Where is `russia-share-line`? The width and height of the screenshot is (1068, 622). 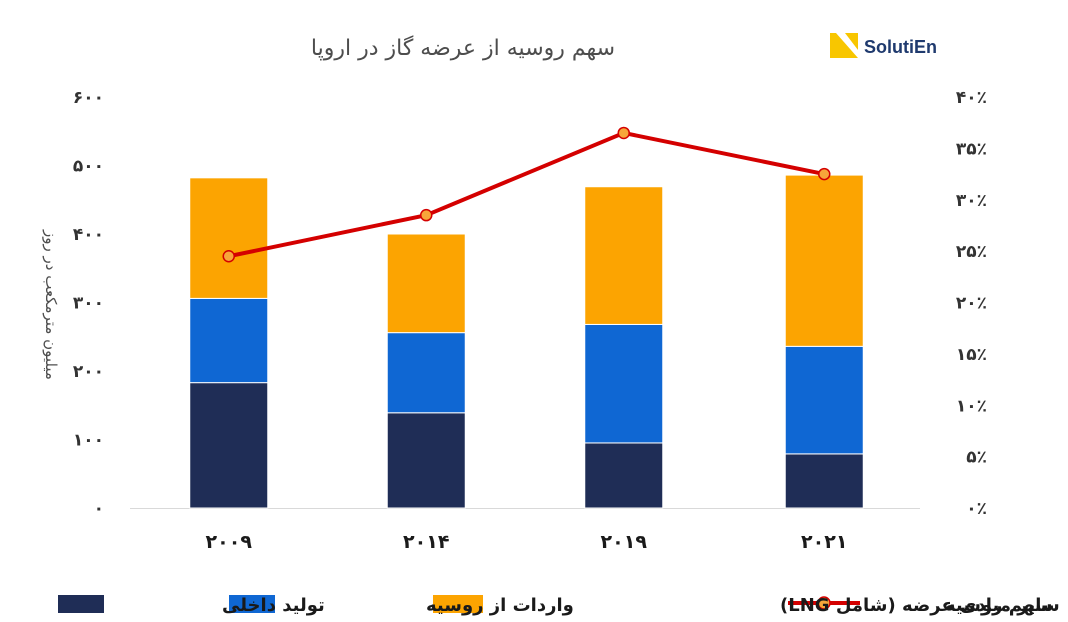 russia-share-line is located at coordinates (526, 194).